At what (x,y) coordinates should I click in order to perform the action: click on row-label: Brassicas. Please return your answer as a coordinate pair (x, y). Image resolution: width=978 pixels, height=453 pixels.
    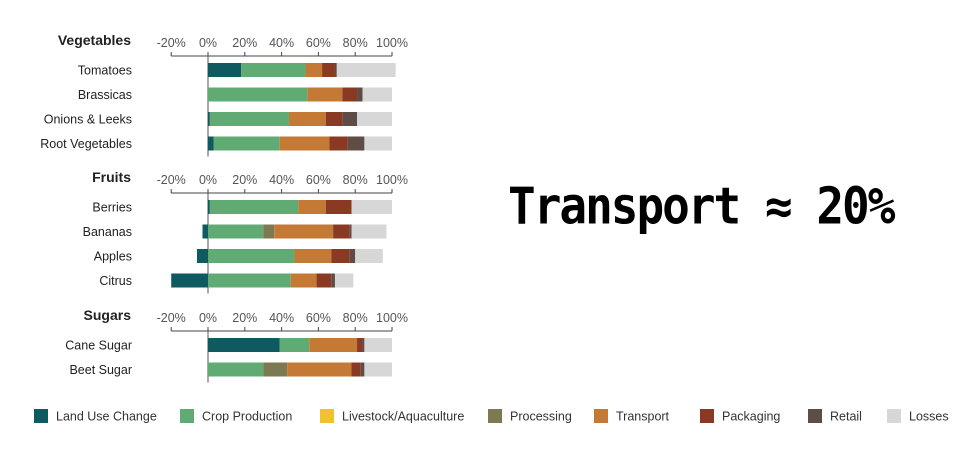
    Looking at the image, I should click on (105, 95).